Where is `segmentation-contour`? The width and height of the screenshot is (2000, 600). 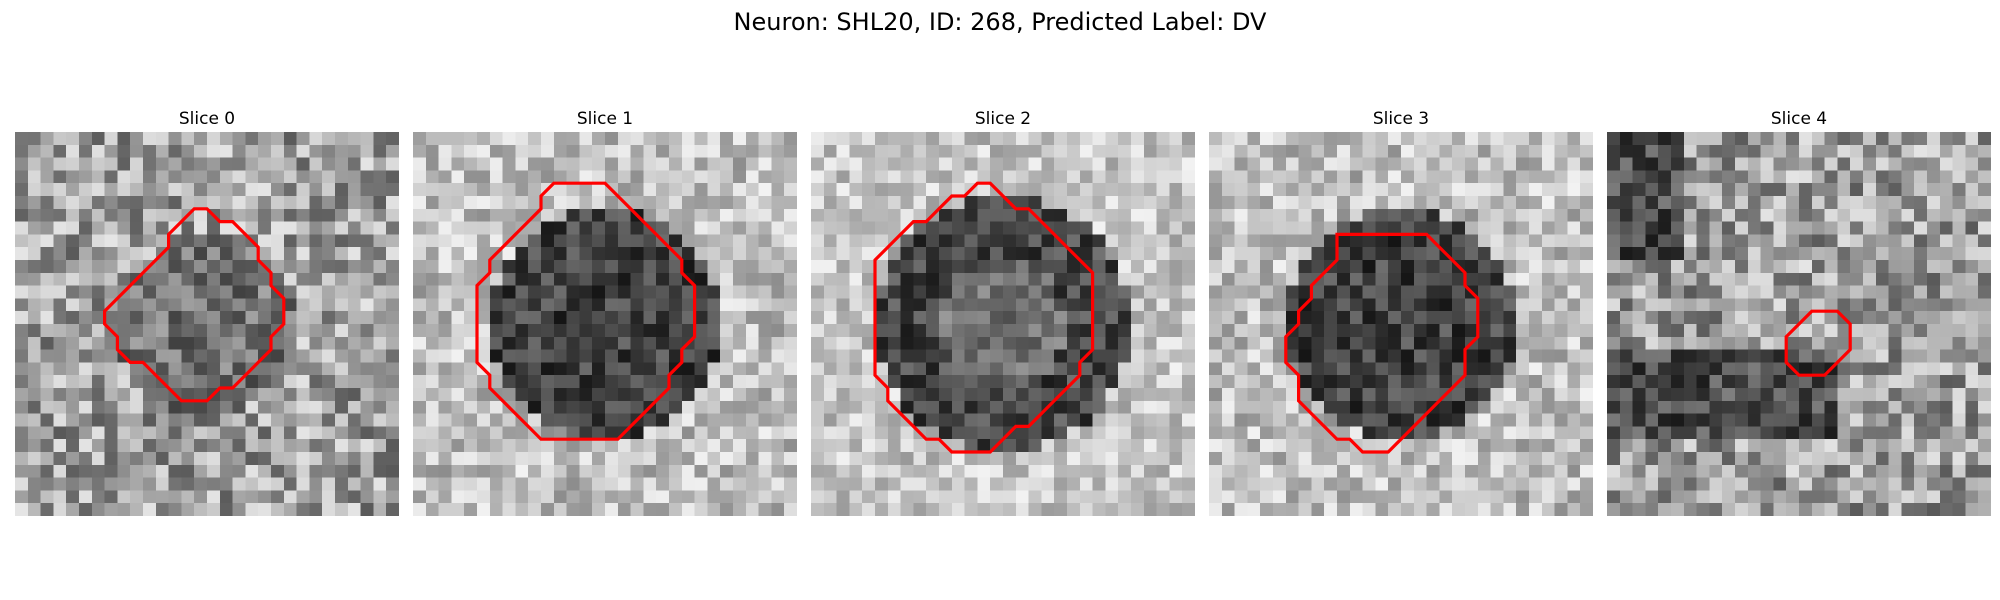
segmentation-contour is located at coordinates (586, 311).